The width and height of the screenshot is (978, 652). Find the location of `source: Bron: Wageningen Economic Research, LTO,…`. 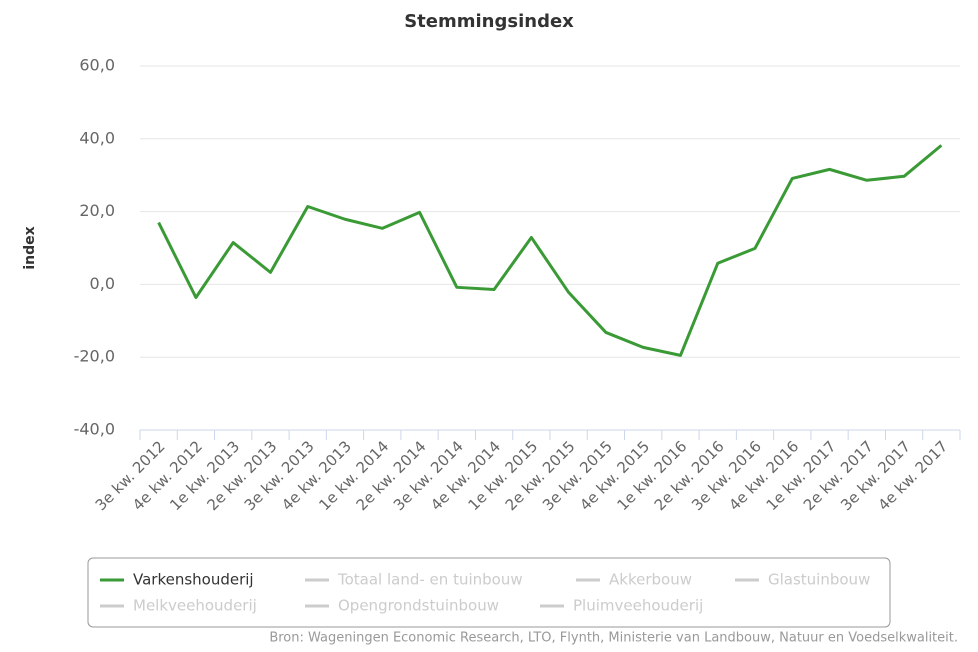

source: Bron: Wageningen Economic Research, LTO,… is located at coordinates (613, 638).